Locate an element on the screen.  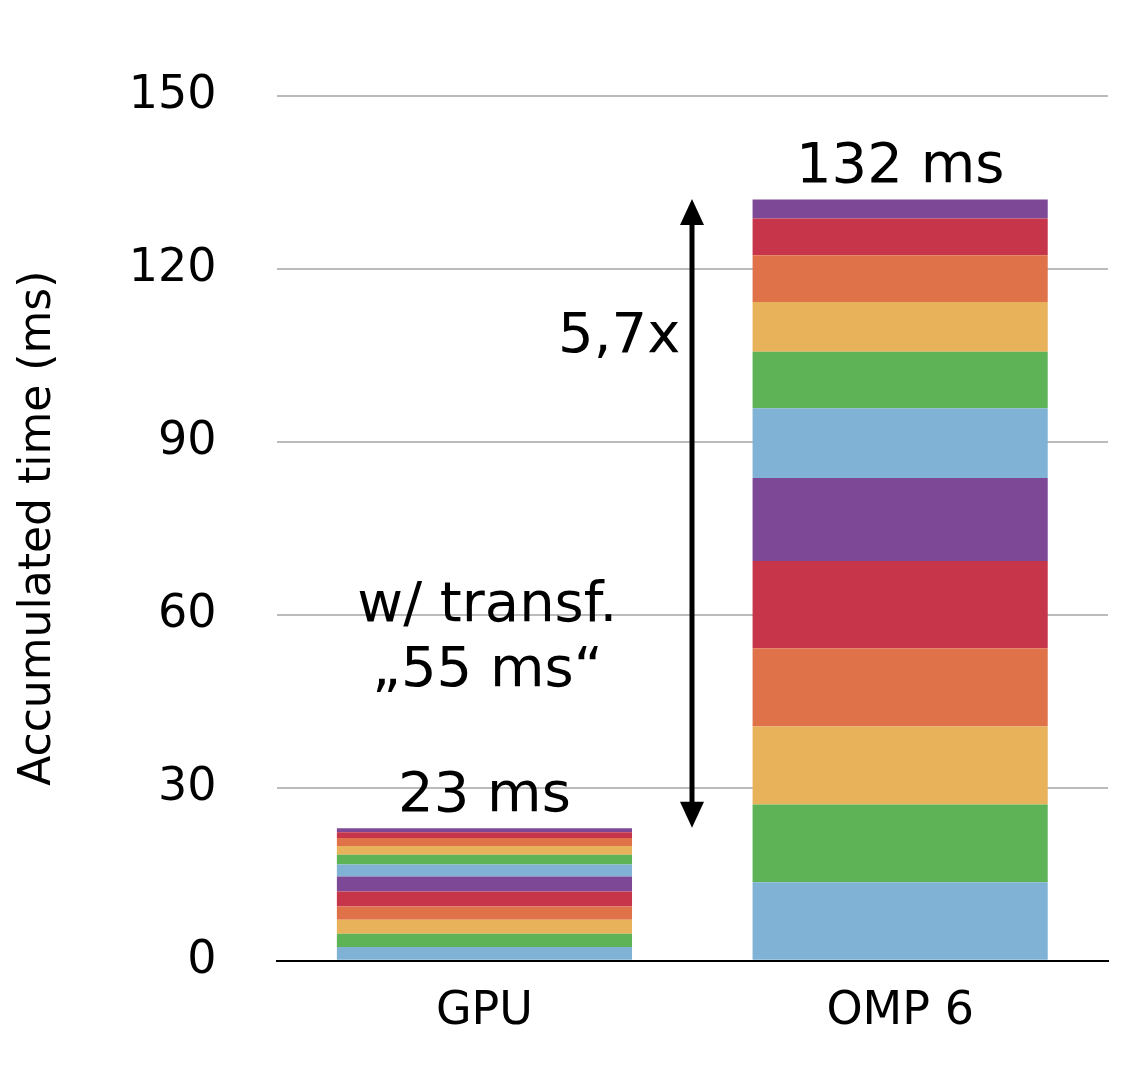
y-tick-label: 0 is located at coordinates (202, 956).